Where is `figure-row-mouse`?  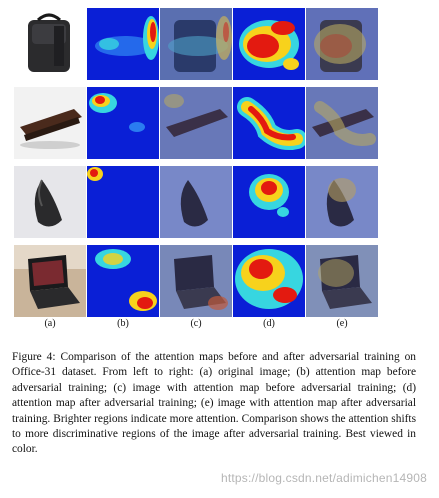 figure-row-mouse is located at coordinates (200, 202).